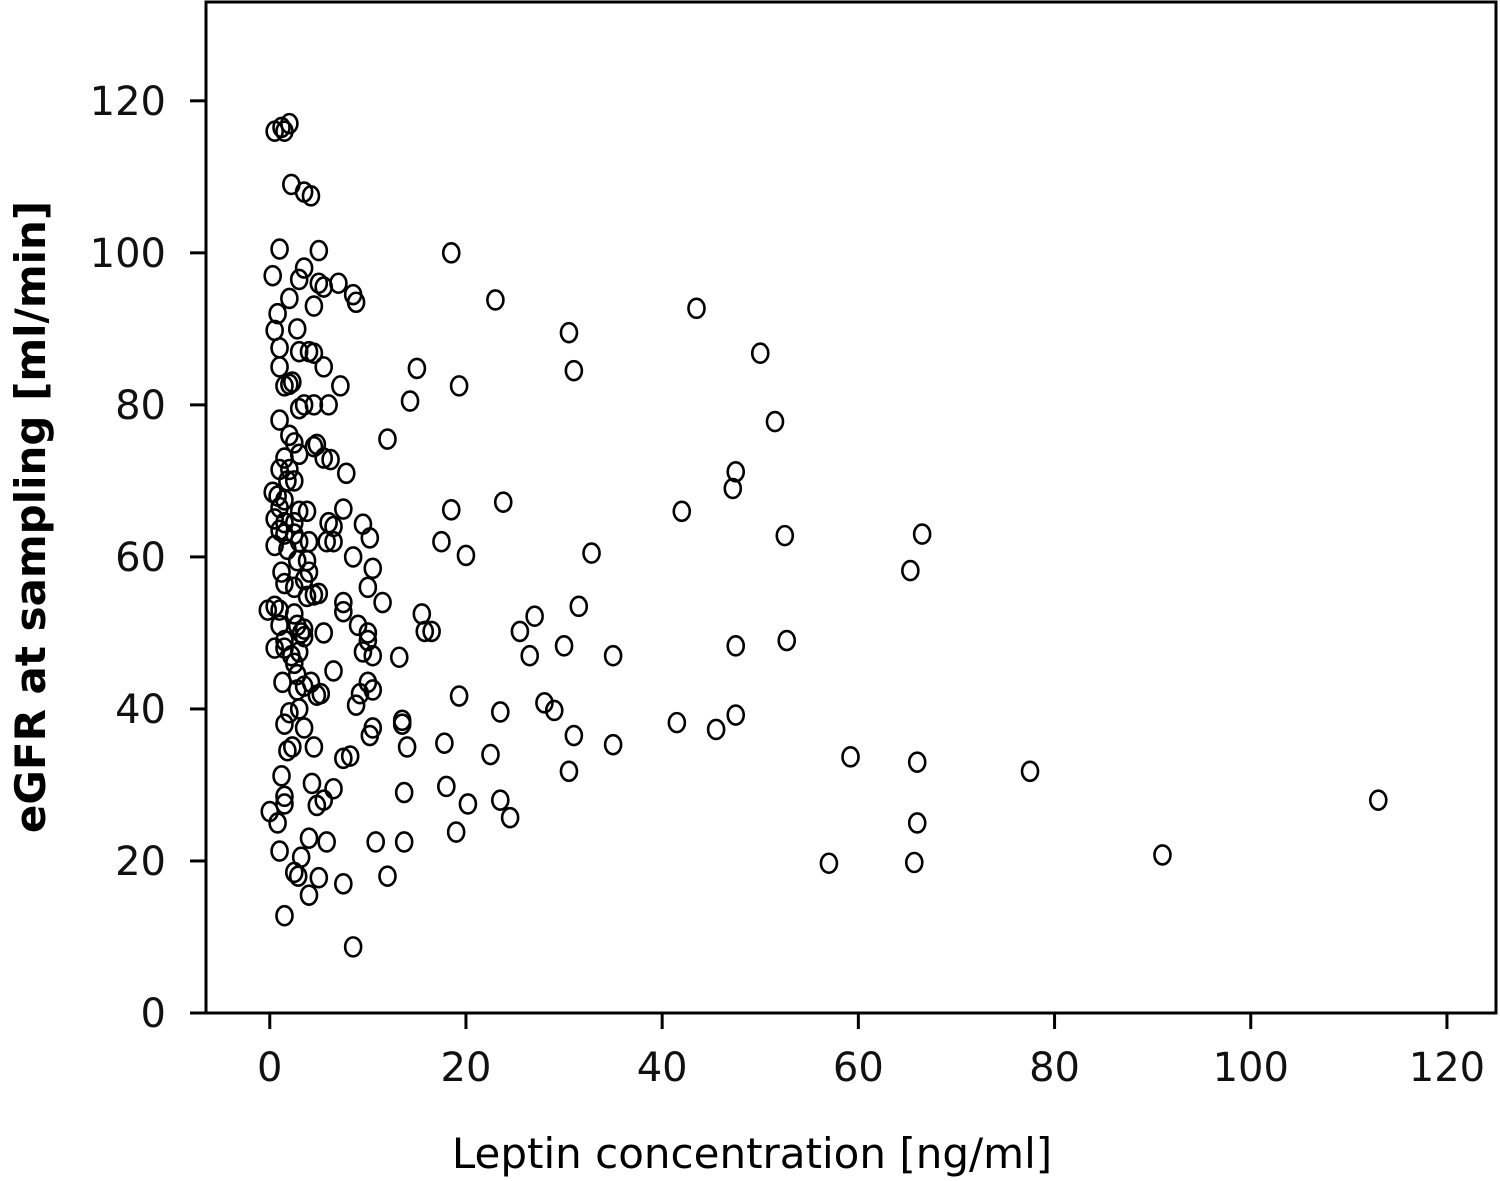  Describe the element at coordinates (858, 1068) in the screenshot. I see `x-tick-label: 60` at that location.